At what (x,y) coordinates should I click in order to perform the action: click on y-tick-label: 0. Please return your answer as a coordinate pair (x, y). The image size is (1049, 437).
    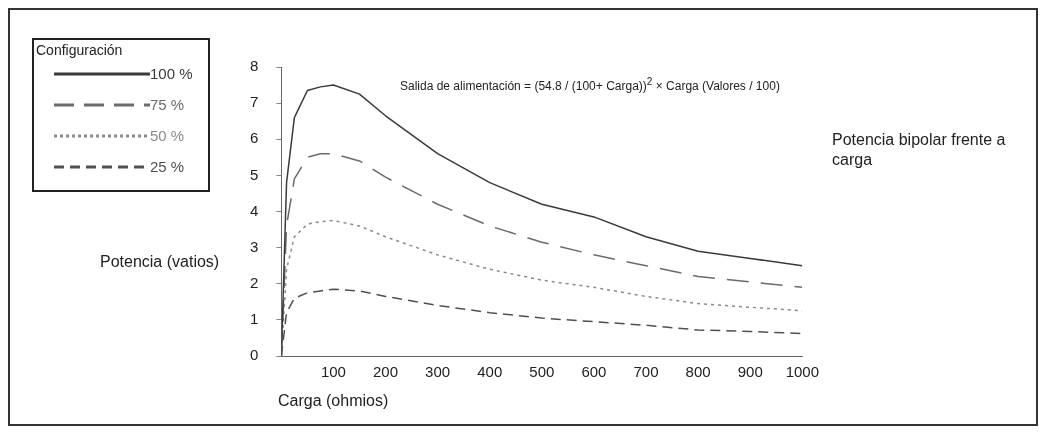
    Looking at the image, I should click on (254, 355).